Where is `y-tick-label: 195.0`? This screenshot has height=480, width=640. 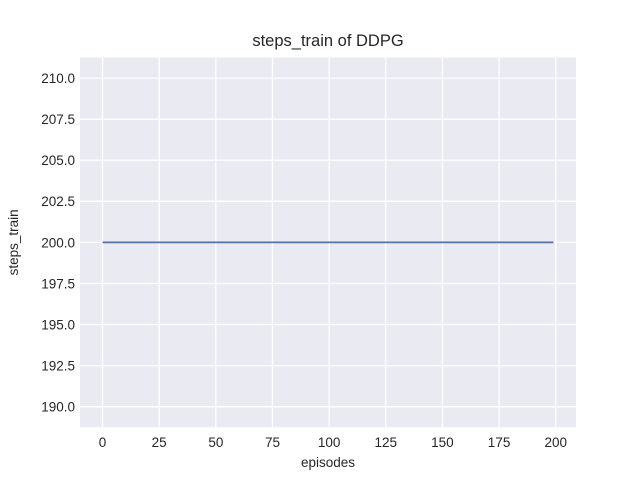
y-tick-label: 195.0 is located at coordinates (58, 324).